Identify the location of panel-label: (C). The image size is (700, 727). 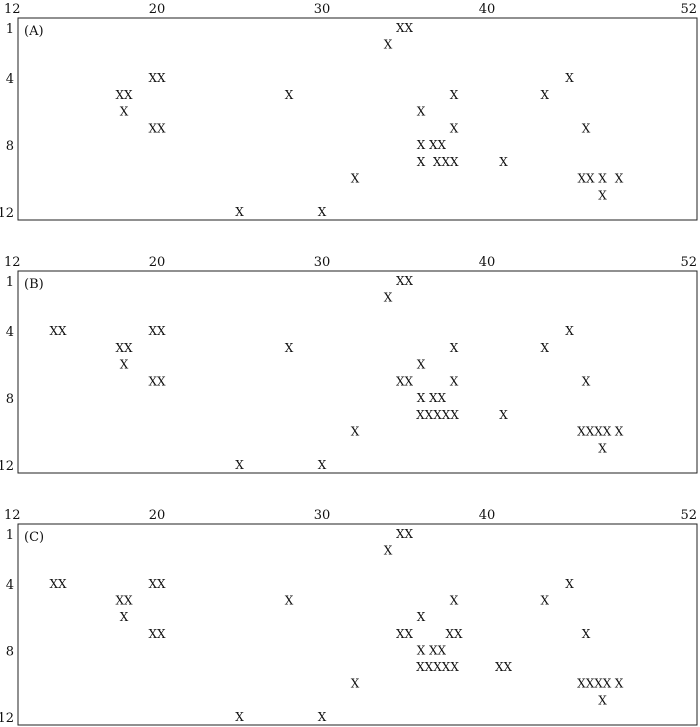
(34, 537).